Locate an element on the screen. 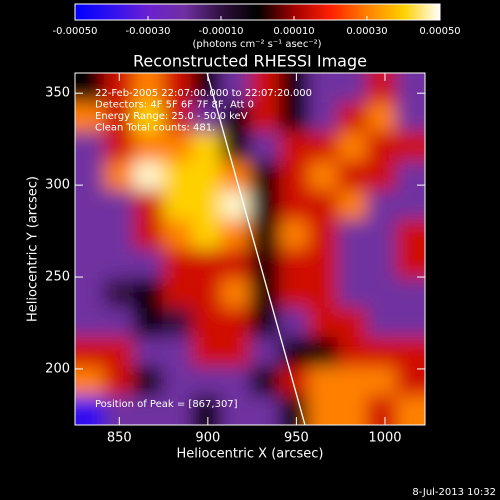  annotation: Detectors: 4F 5F 6F 7F 8F, Att 0 is located at coordinates (174, 105).